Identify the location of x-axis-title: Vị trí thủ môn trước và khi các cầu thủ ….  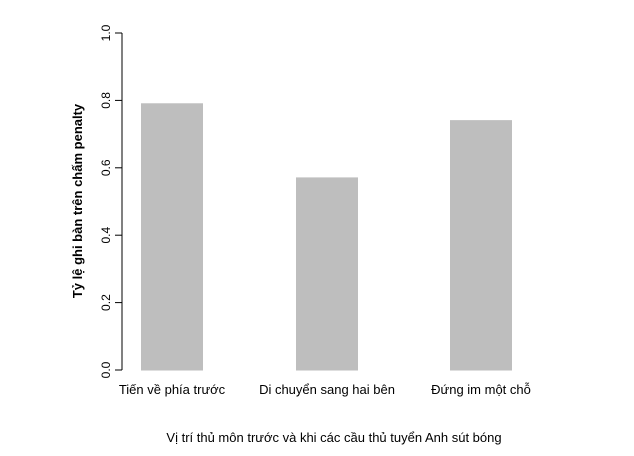
(333, 437).